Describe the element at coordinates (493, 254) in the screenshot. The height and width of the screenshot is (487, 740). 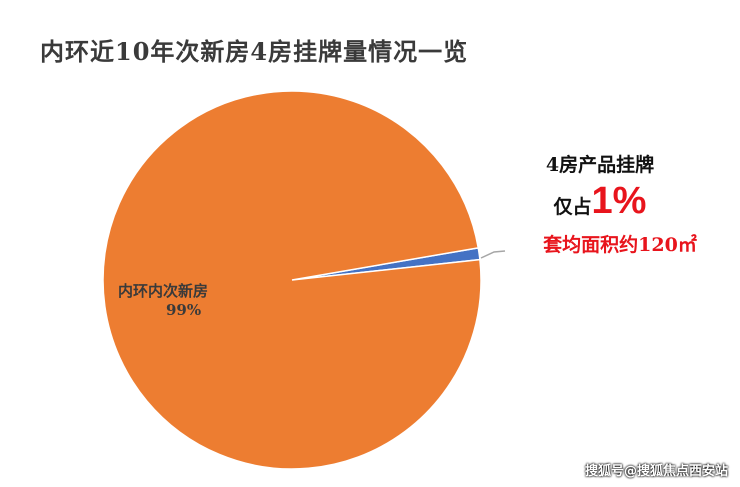
I see `leader-line` at that location.